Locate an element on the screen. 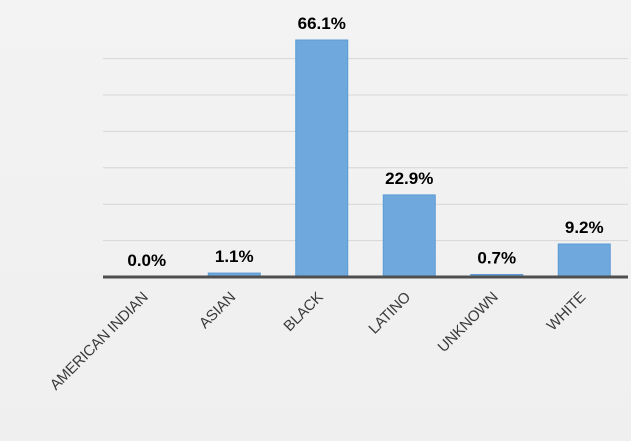  data-label-asian: 1.1% is located at coordinates (234, 256).